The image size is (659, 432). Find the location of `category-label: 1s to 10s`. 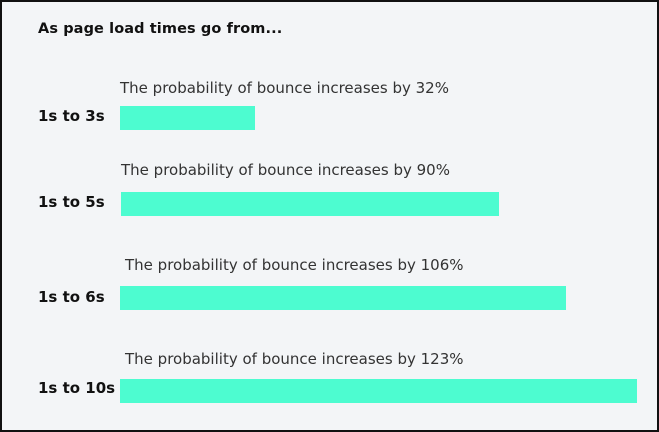

category-label: 1s to 10s is located at coordinates (77, 388).